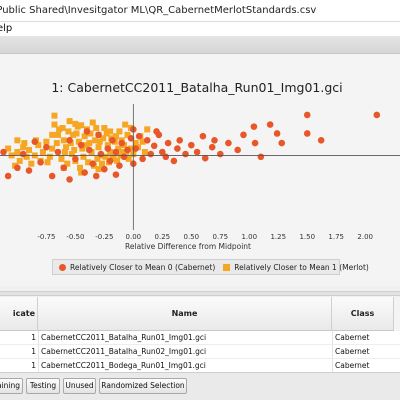  Describe the element at coordinates (185, 314) in the screenshot. I see `column-header-name: Name` at that location.